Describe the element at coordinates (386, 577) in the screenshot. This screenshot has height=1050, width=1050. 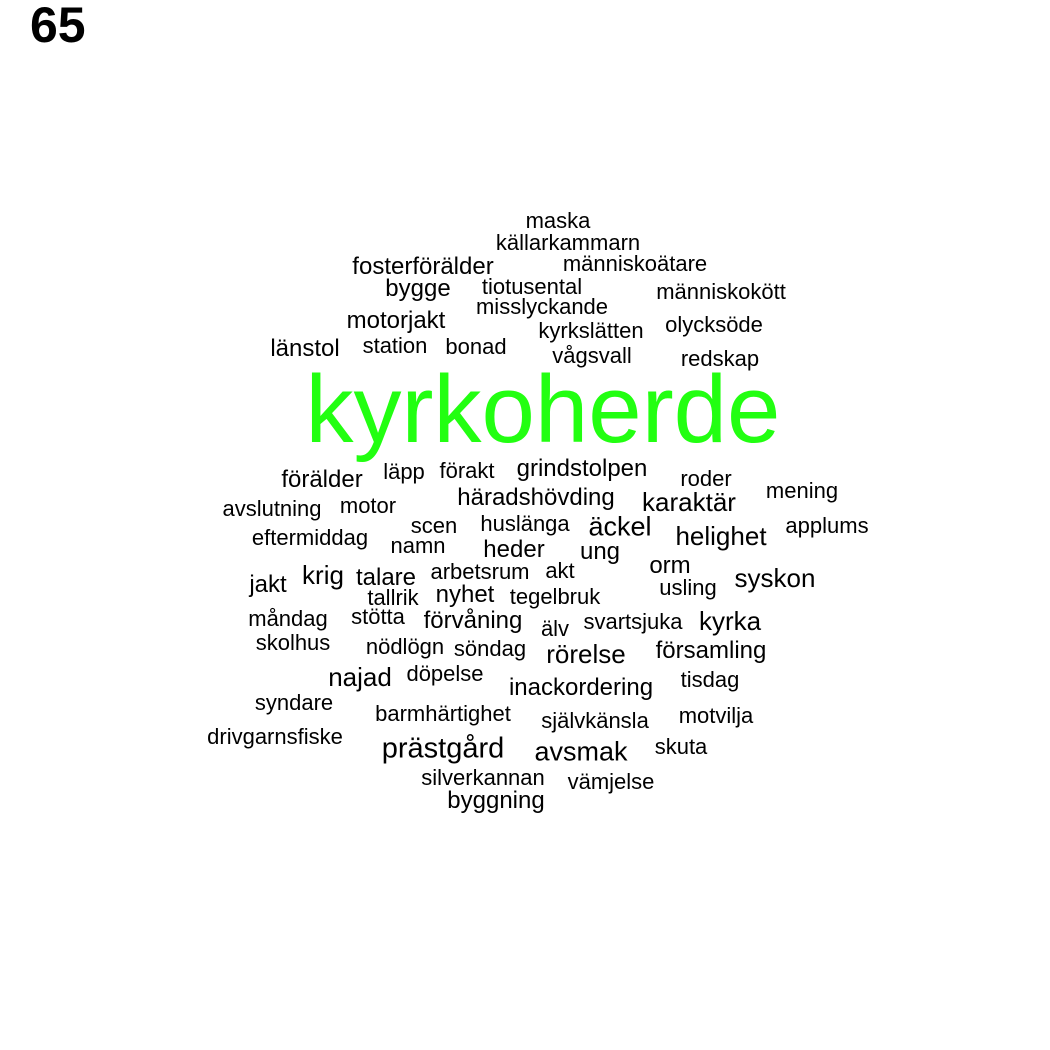
I see `cloud-word: talare` at that location.